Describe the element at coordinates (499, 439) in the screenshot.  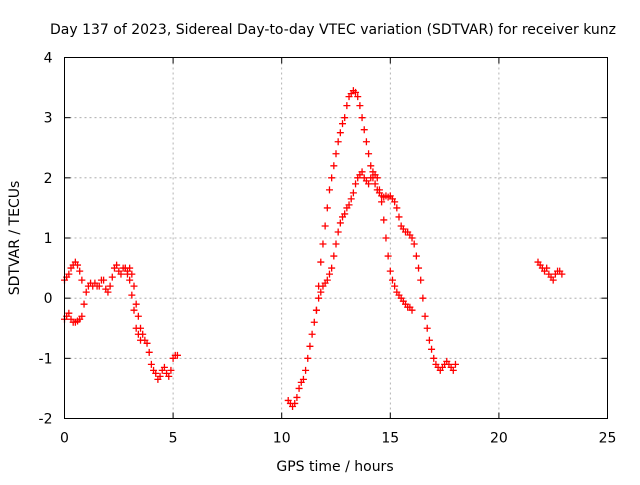
I see `x-tick-label: 20` at that location.